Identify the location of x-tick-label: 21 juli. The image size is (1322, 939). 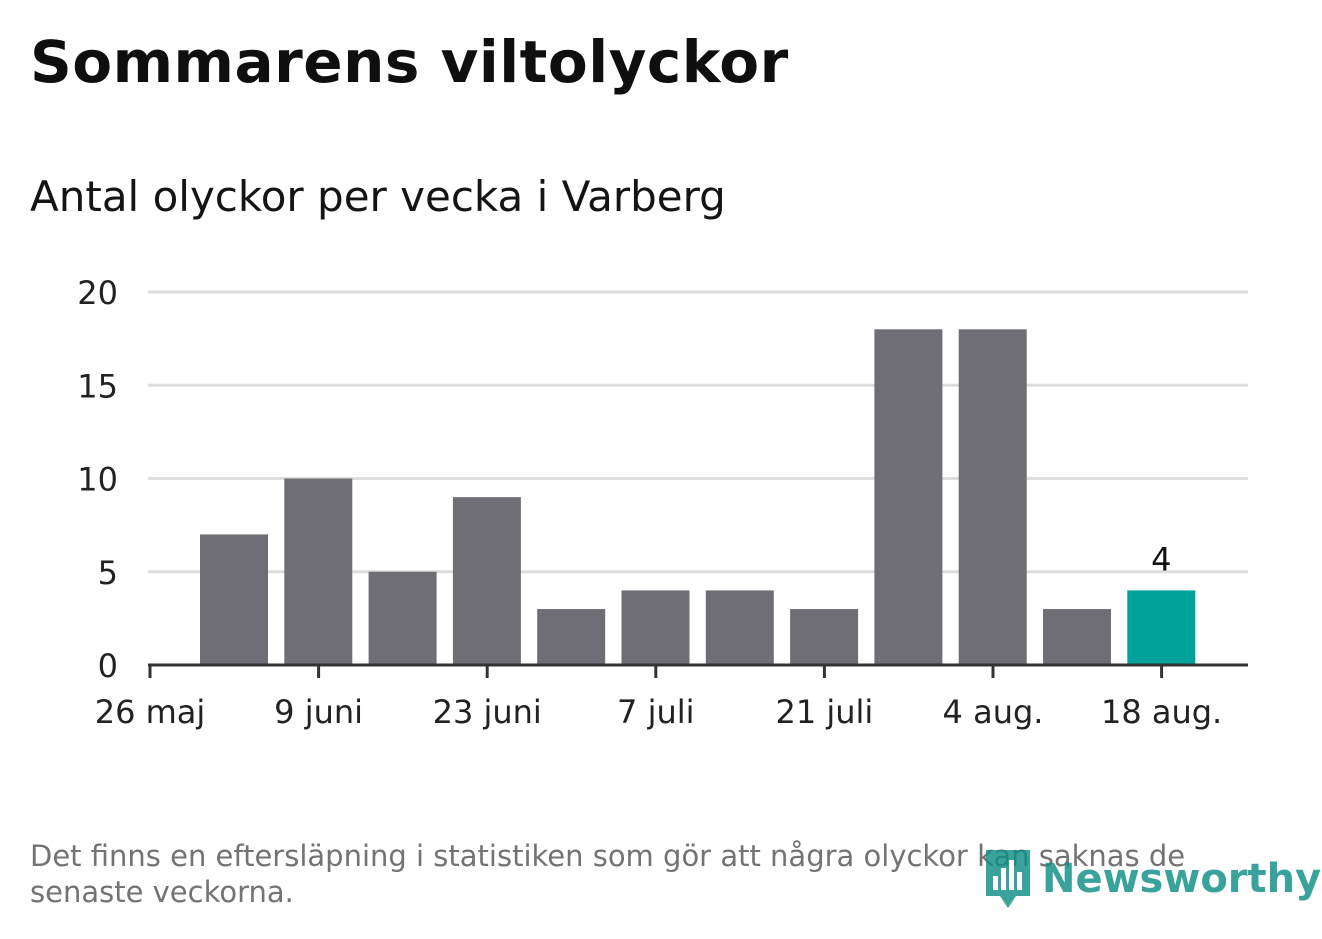
(824, 712).